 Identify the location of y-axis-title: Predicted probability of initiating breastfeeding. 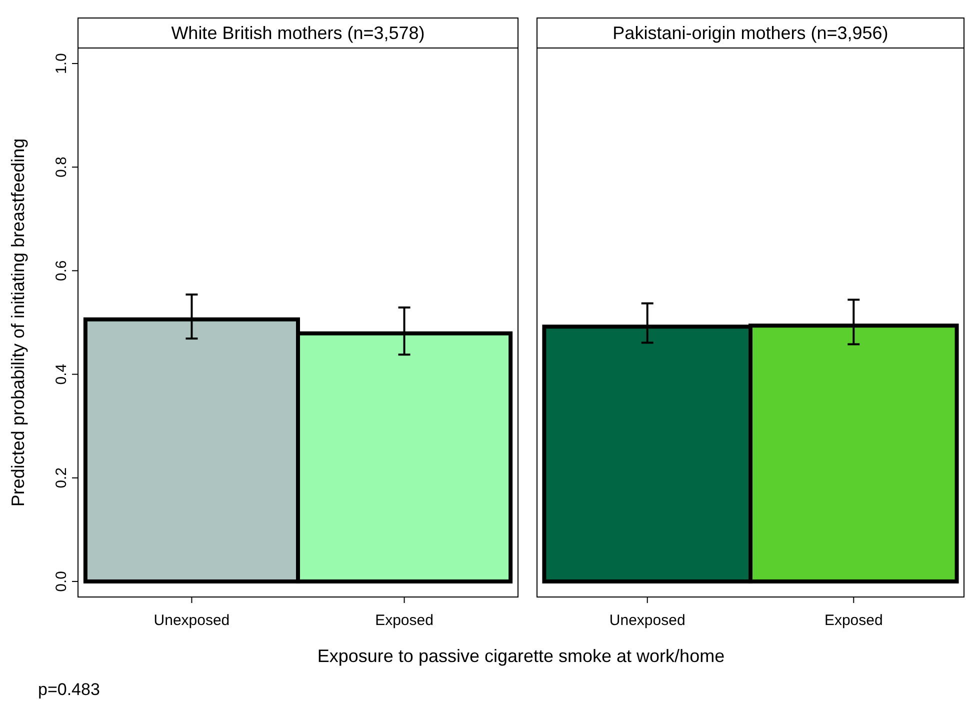
(18, 322).